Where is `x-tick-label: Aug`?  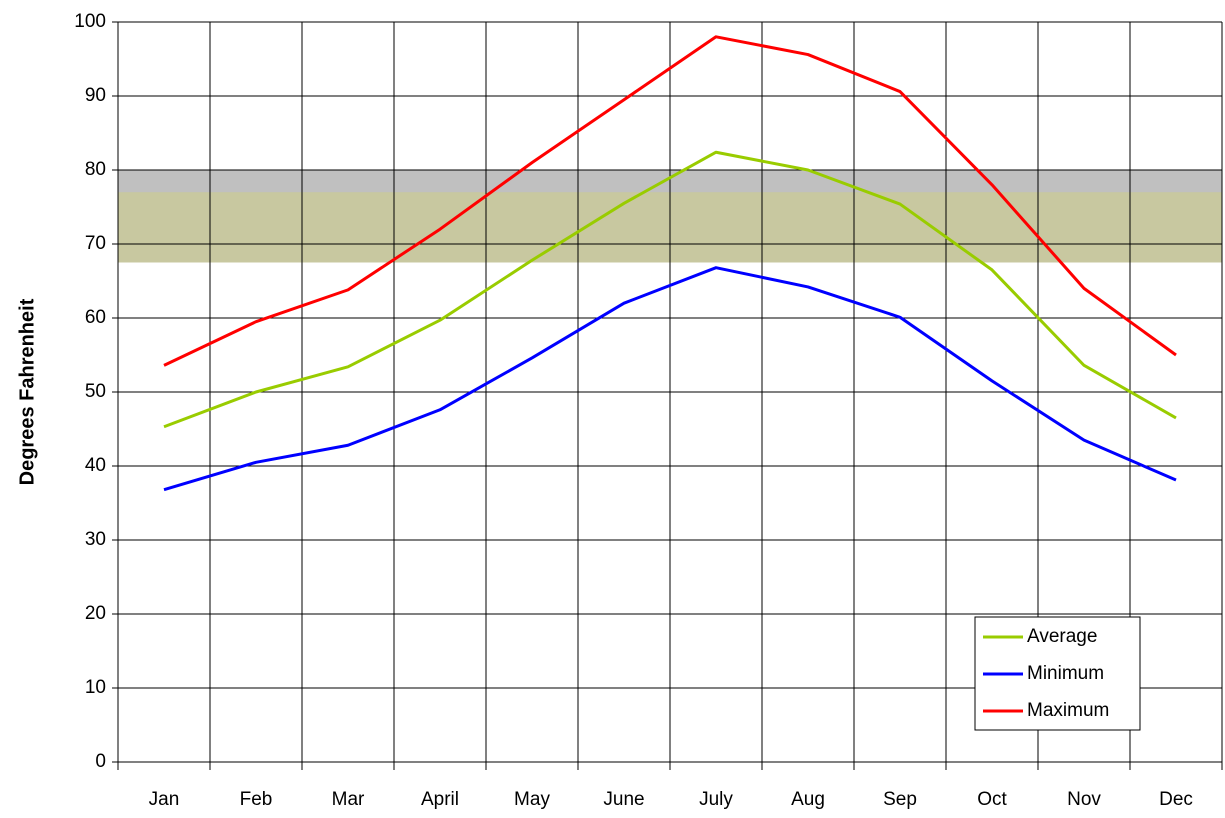 x-tick-label: Aug is located at coordinates (808, 799).